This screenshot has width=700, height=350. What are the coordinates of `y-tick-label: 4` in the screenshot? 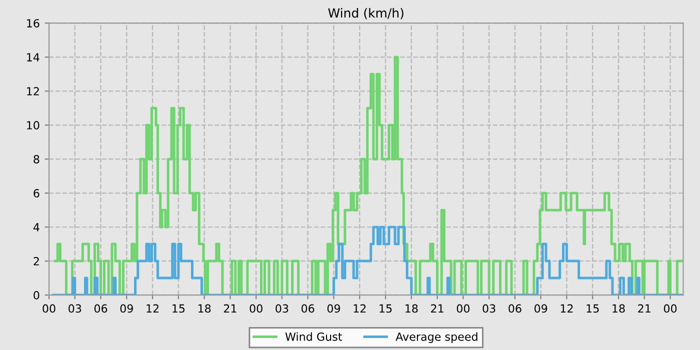 It's located at (36, 227).